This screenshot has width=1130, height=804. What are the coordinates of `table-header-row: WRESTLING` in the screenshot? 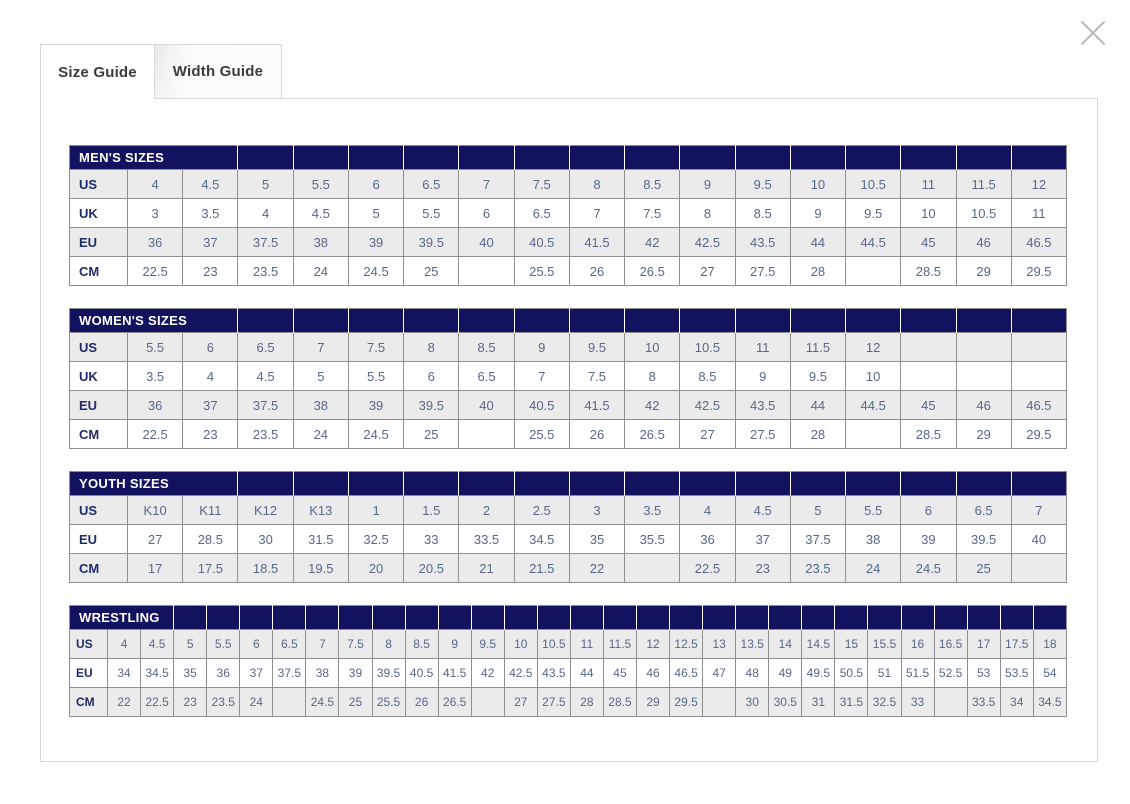 It's located at (568, 617).